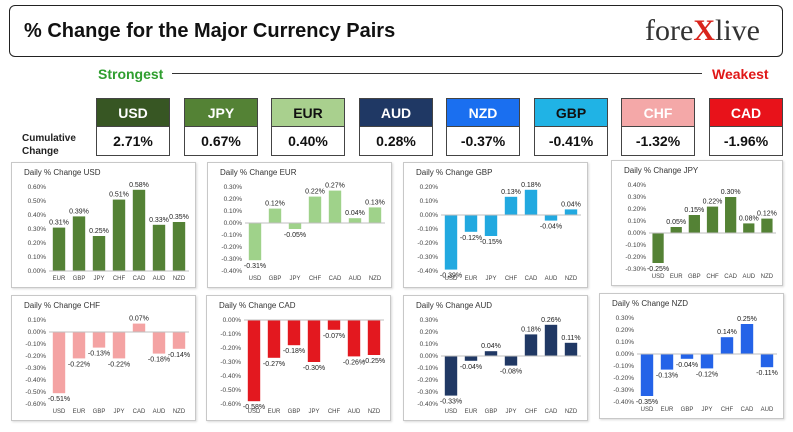  What do you see at coordinates (119, 364) in the screenshot?
I see `data-label: -0.22%` at bounding box center [119, 364].